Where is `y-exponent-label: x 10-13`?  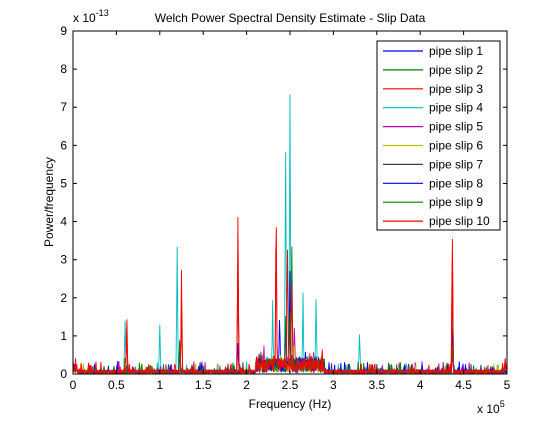
y-exponent-label: x 10-13 is located at coordinates (91, 16).